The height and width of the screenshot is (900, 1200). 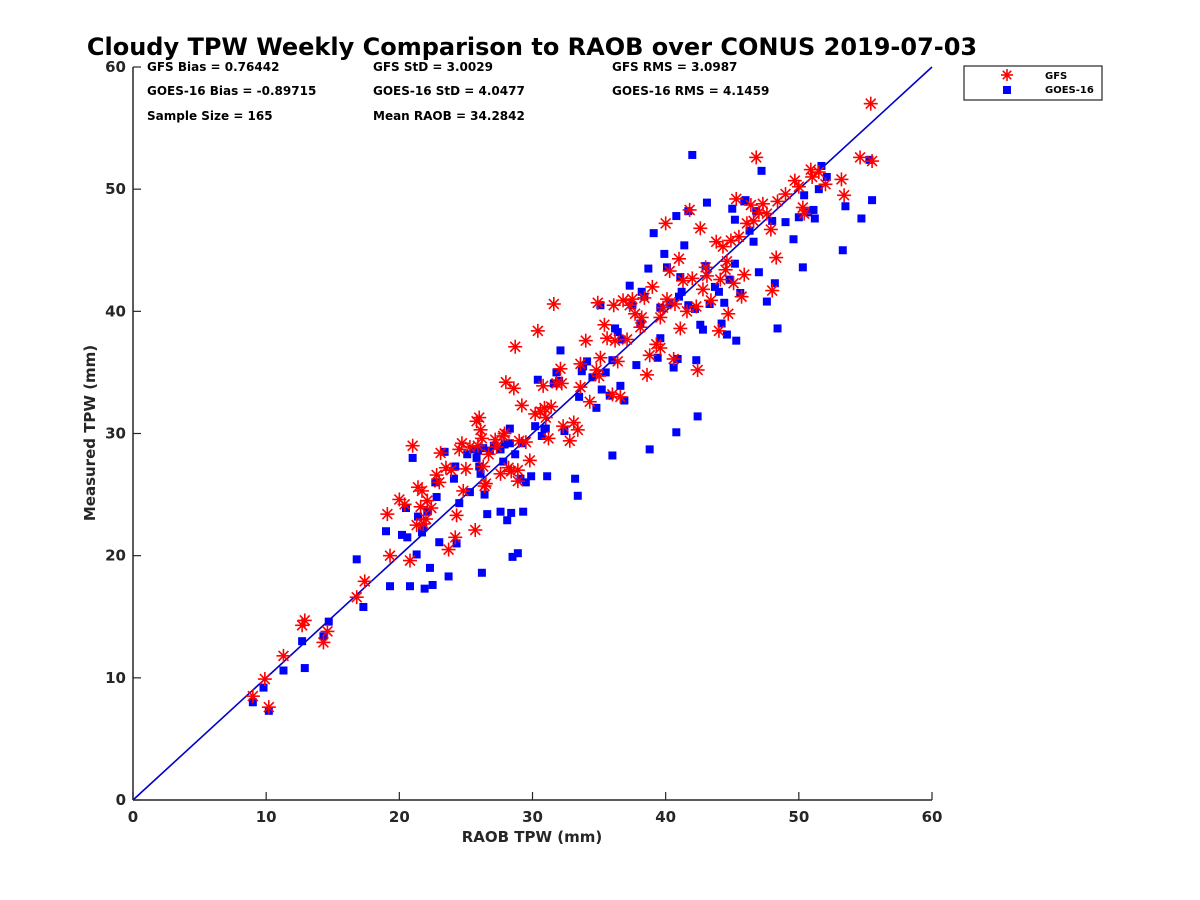 I want to click on legend-goes-marker-icon, so click(x=1007, y=90).